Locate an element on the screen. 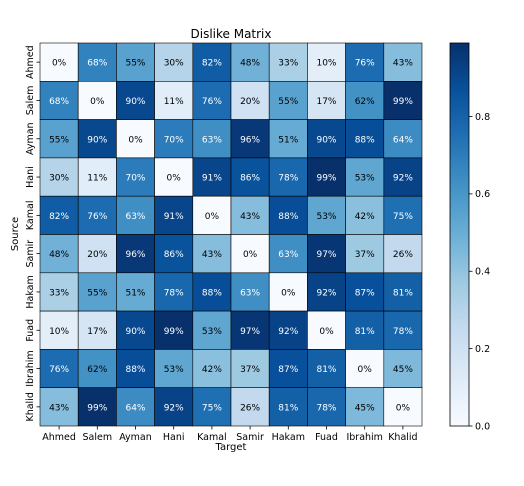 Image resolution: width=524 pixels, height=486 pixels. x-tick-label: Ahmed is located at coordinates (59, 437).